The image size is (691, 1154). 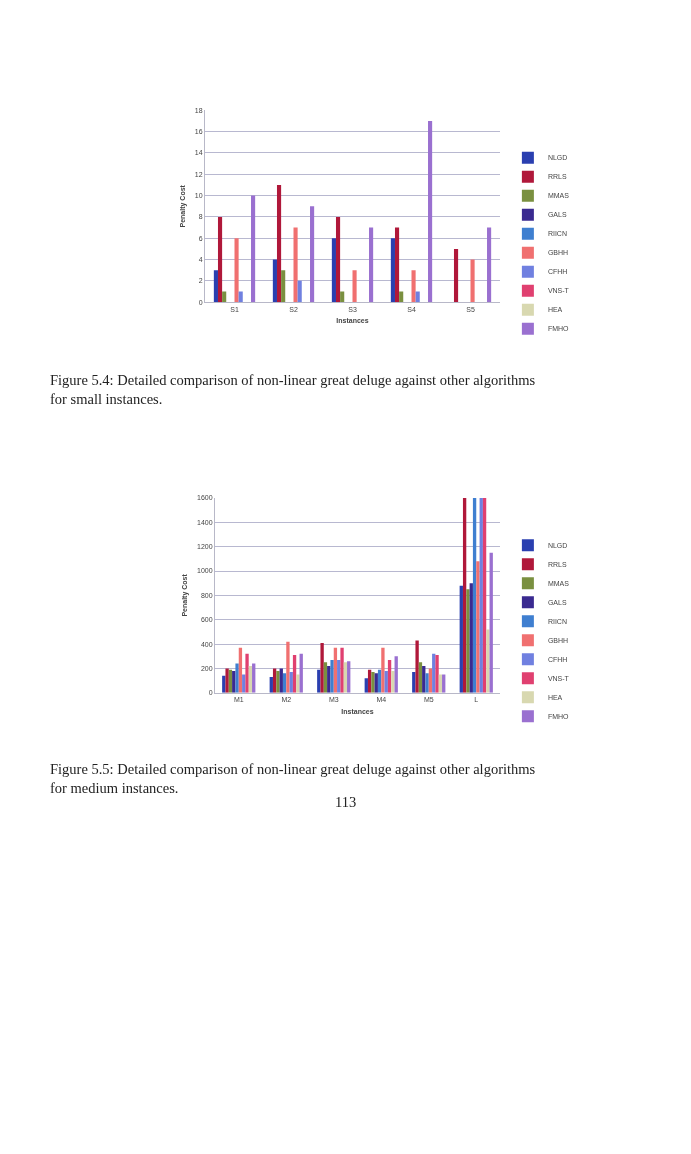 What do you see at coordinates (346, 802) in the screenshot?
I see `text: 113` at bounding box center [346, 802].